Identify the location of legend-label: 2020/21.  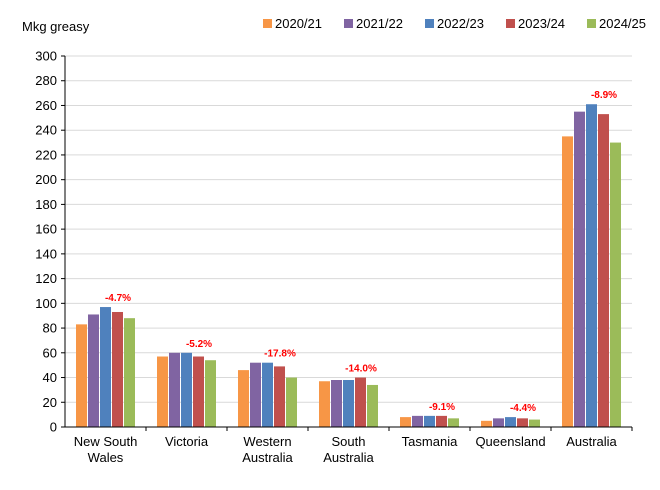
(298, 23).